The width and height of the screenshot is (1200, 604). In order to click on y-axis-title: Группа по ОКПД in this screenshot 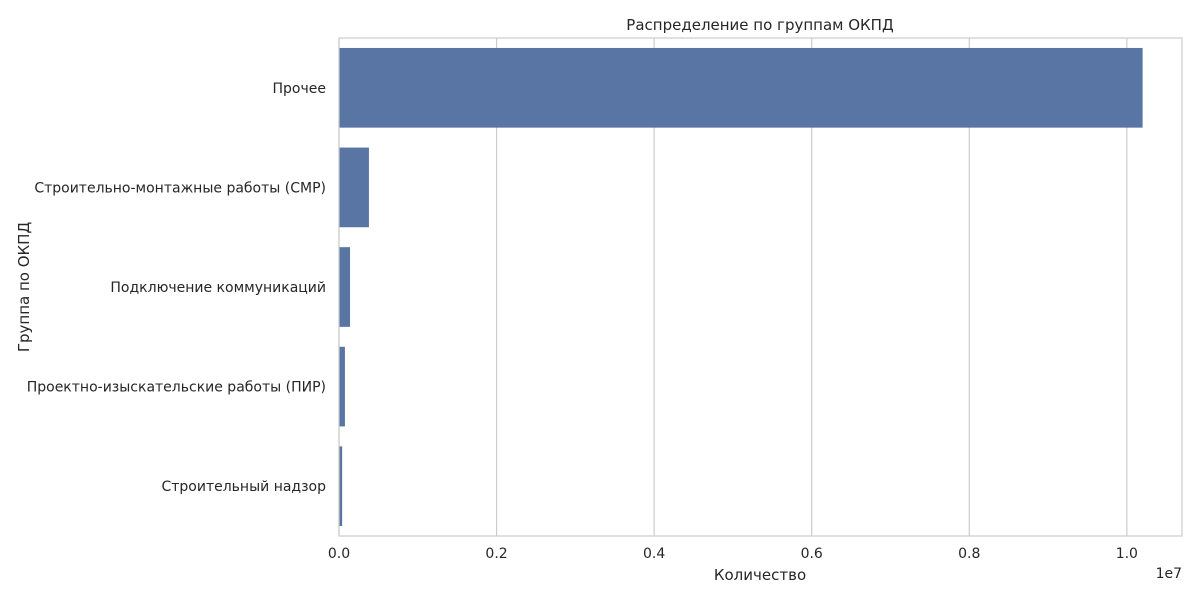, I will do `click(24, 287)`.